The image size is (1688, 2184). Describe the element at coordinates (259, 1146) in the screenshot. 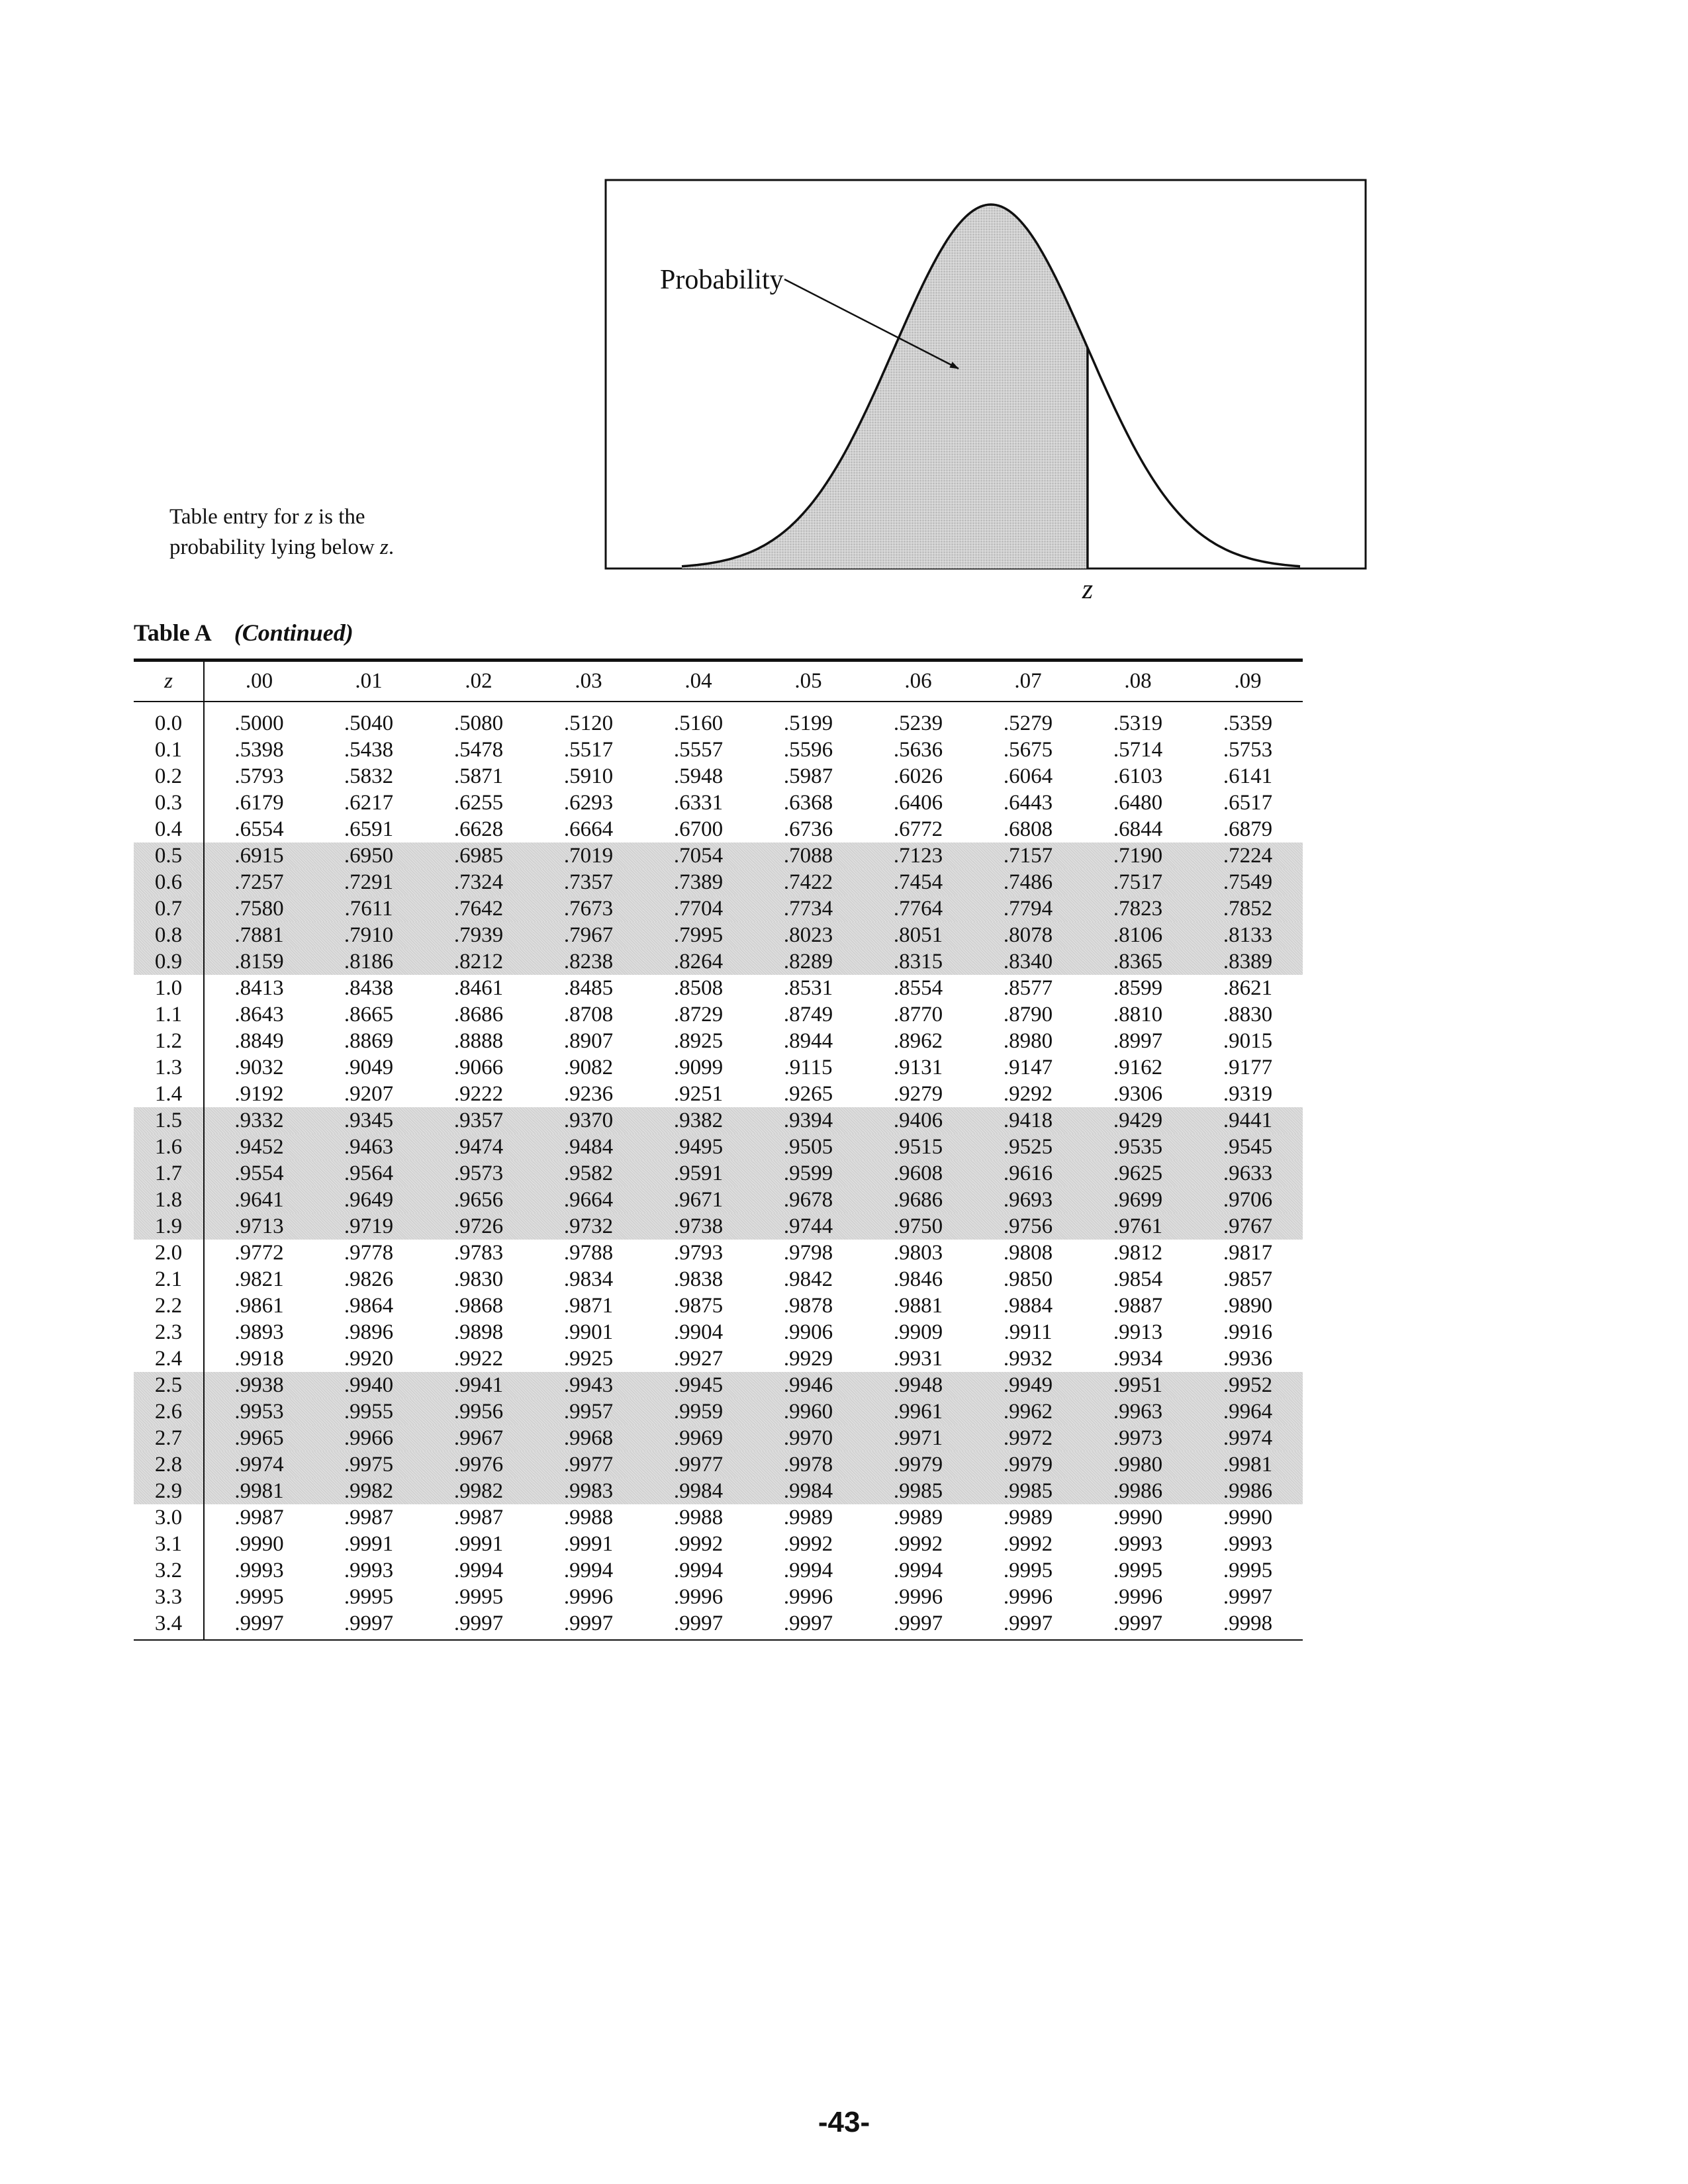

I see `probability-cell: .9452` at that location.